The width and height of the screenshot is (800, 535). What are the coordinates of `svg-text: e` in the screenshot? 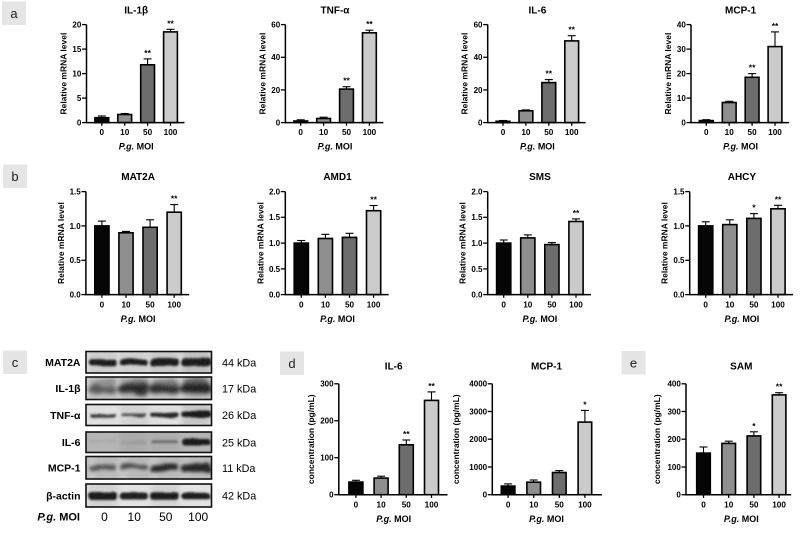 It's located at (633, 362).